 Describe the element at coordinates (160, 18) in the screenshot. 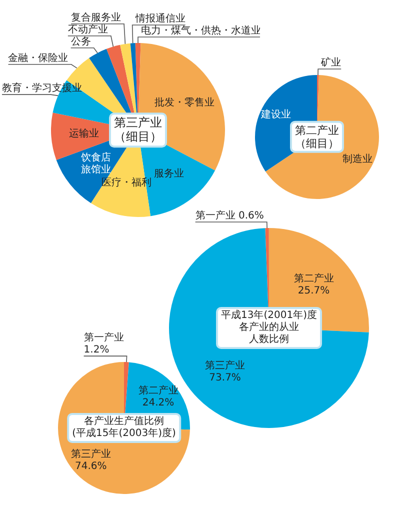

I see `slice-label: 情报通信业` at that location.